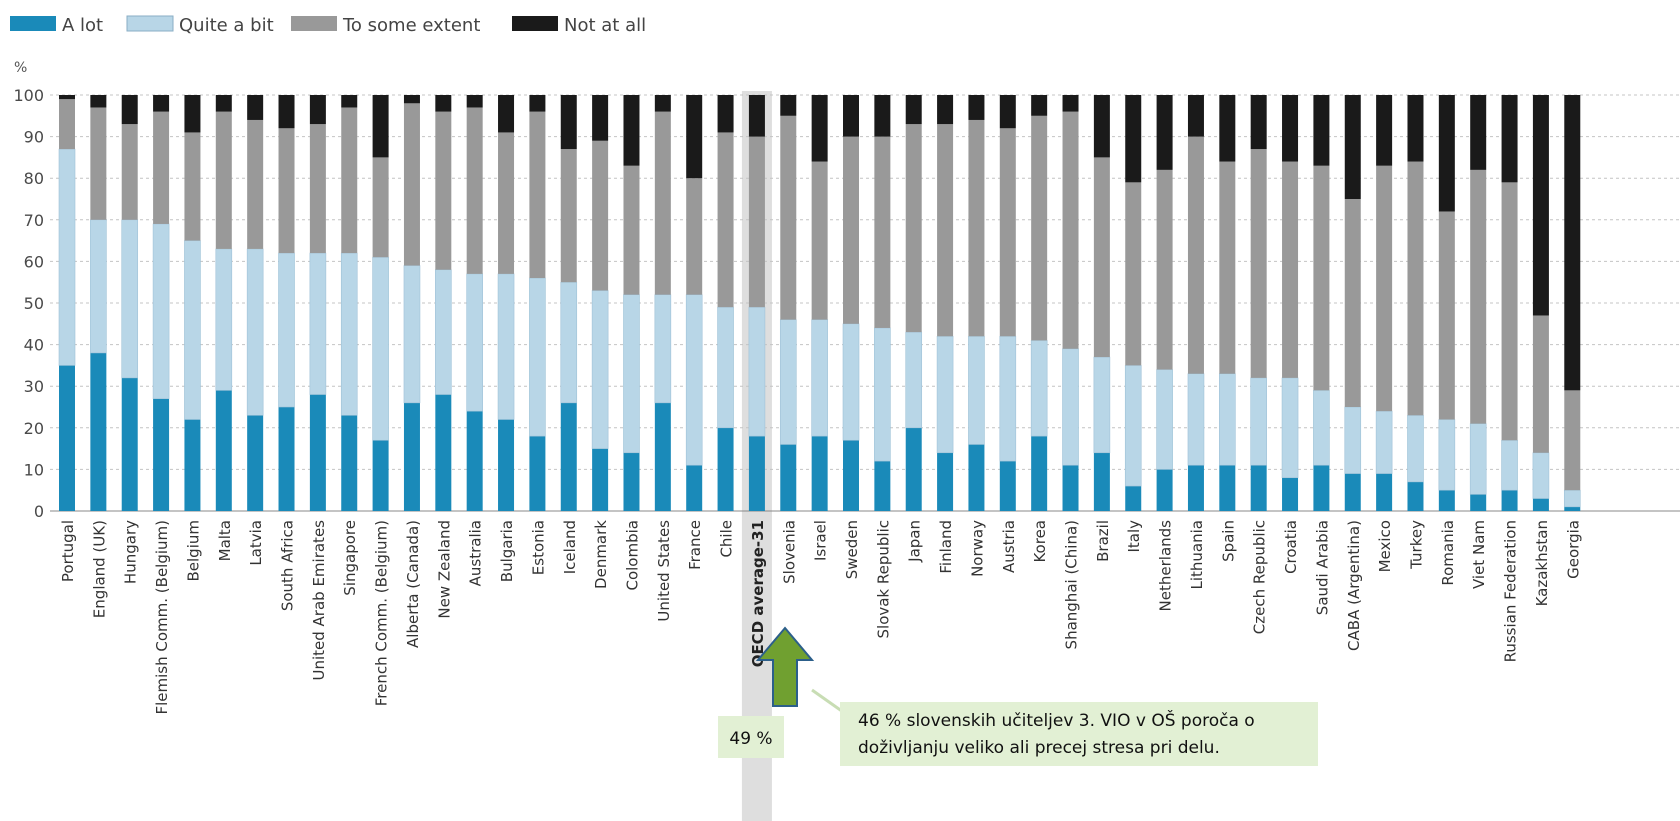  What do you see at coordinates (632, 555) in the screenshot?
I see `x-tick-label: Colombia` at bounding box center [632, 555].